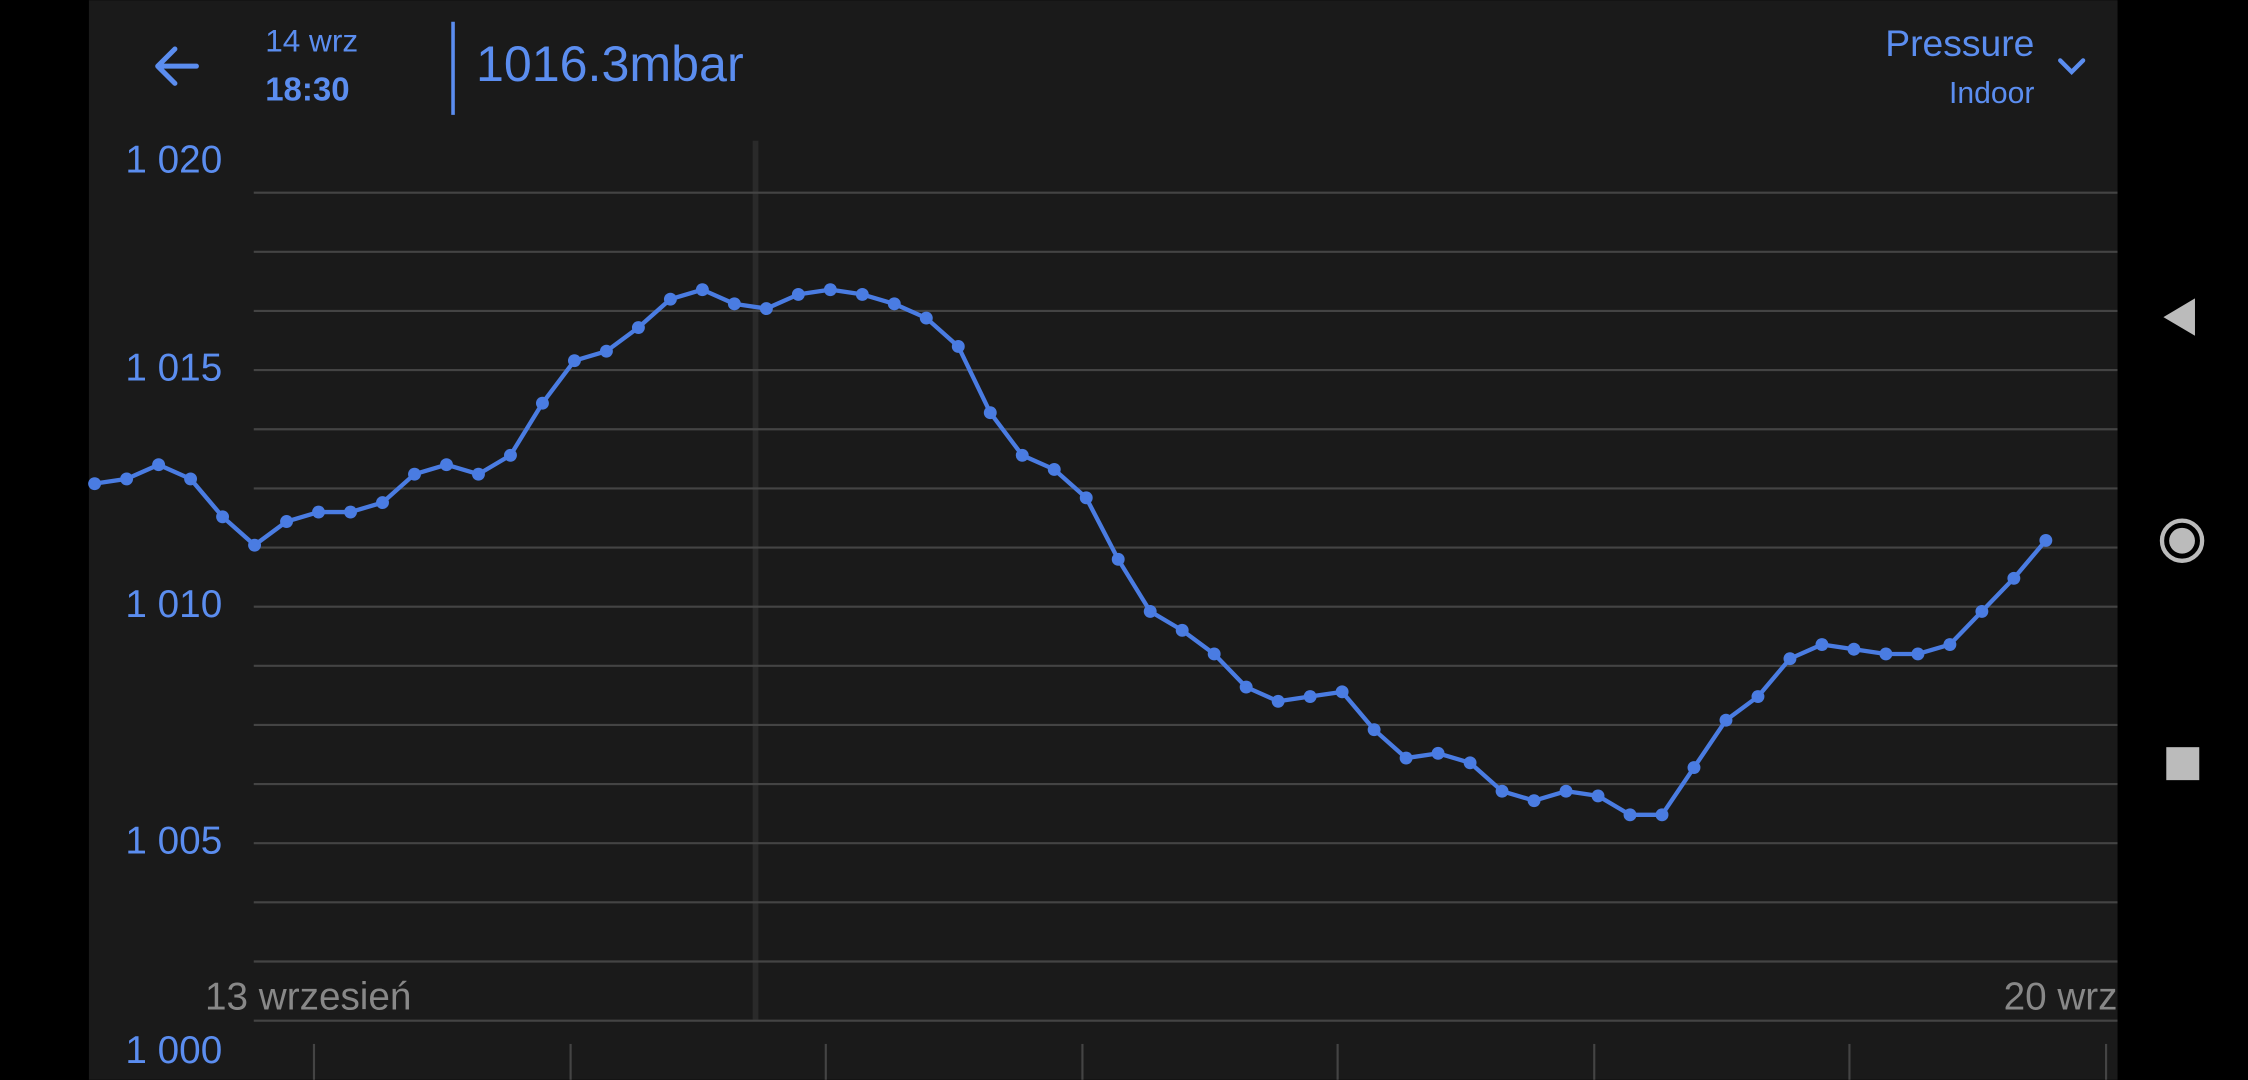 The width and height of the screenshot is (2248, 1080). I want to click on nav-back, so click(2179, 317).